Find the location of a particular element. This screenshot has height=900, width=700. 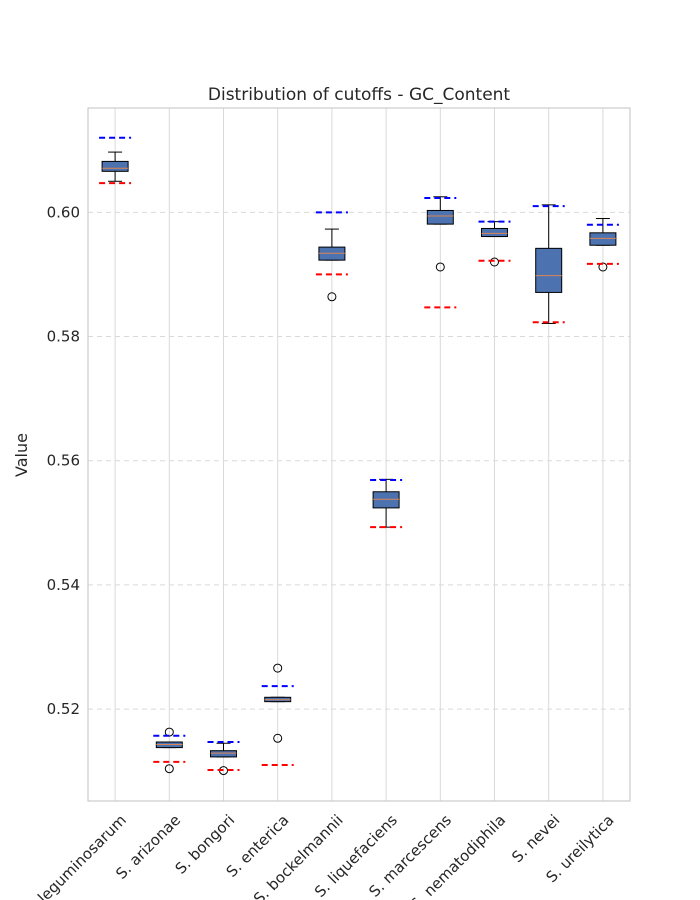

y-tick-label: 0.58 is located at coordinates (63, 337).